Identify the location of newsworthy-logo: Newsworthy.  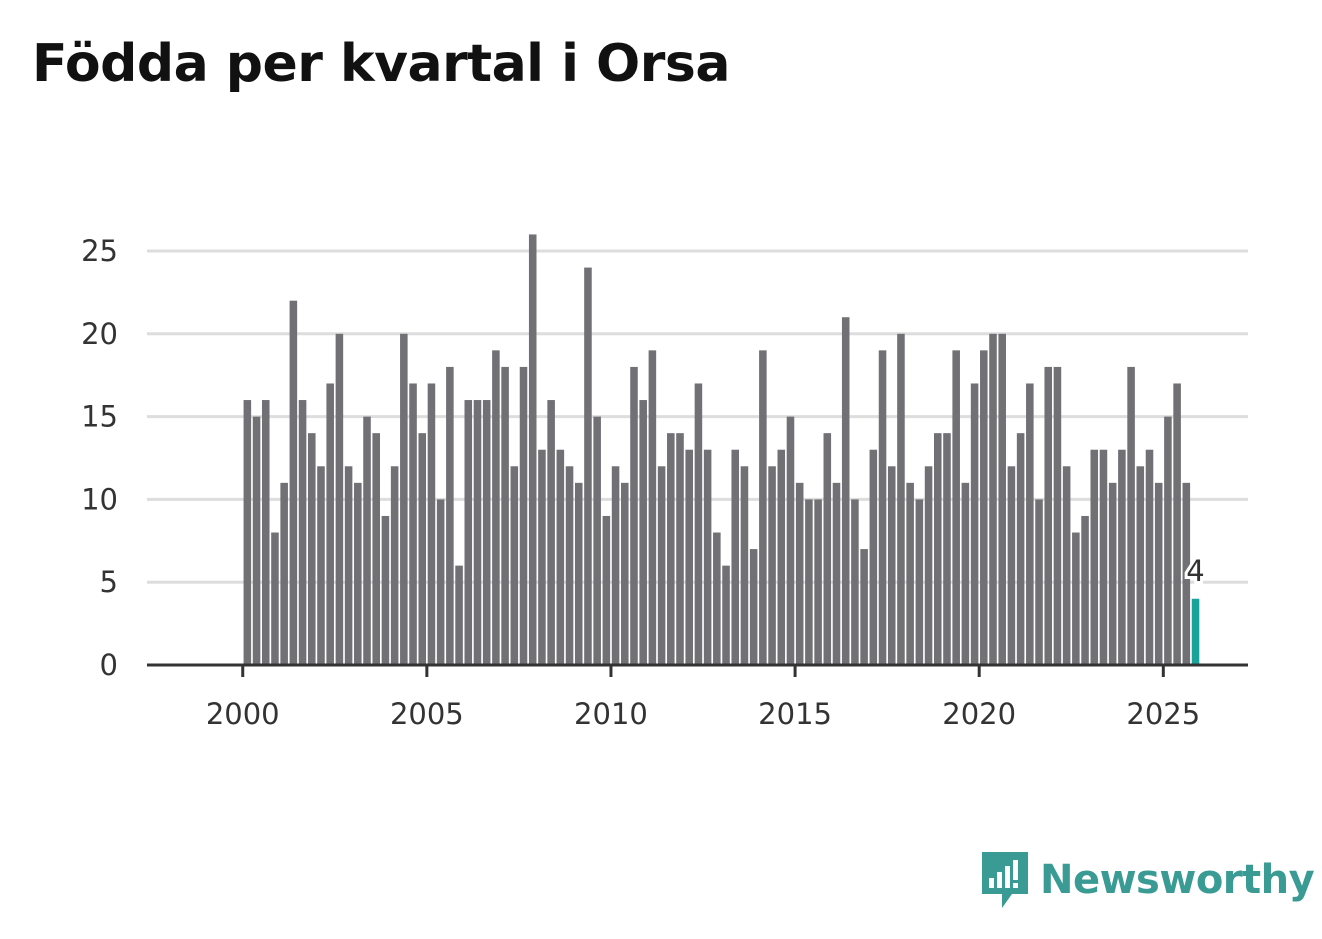
(1147, 880).